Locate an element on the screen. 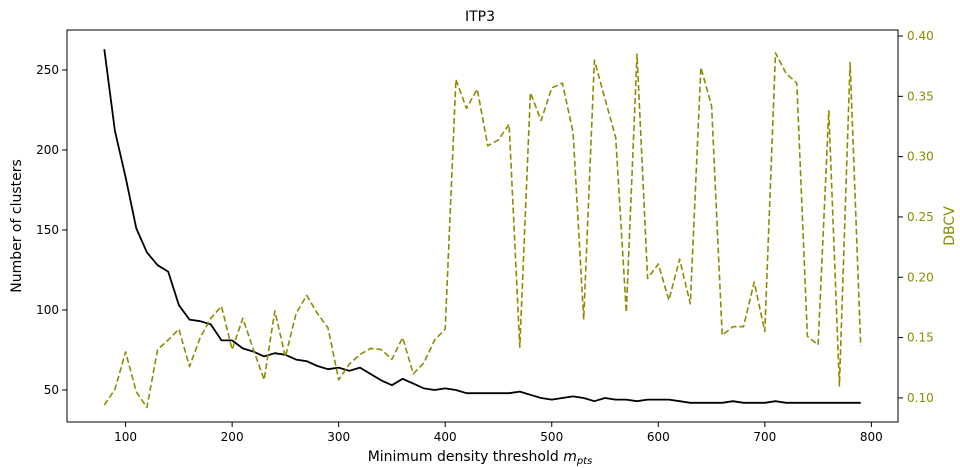 This screenshot has height=468, width=960. x-tick-label: 100 is located at coordinates (125, 437).